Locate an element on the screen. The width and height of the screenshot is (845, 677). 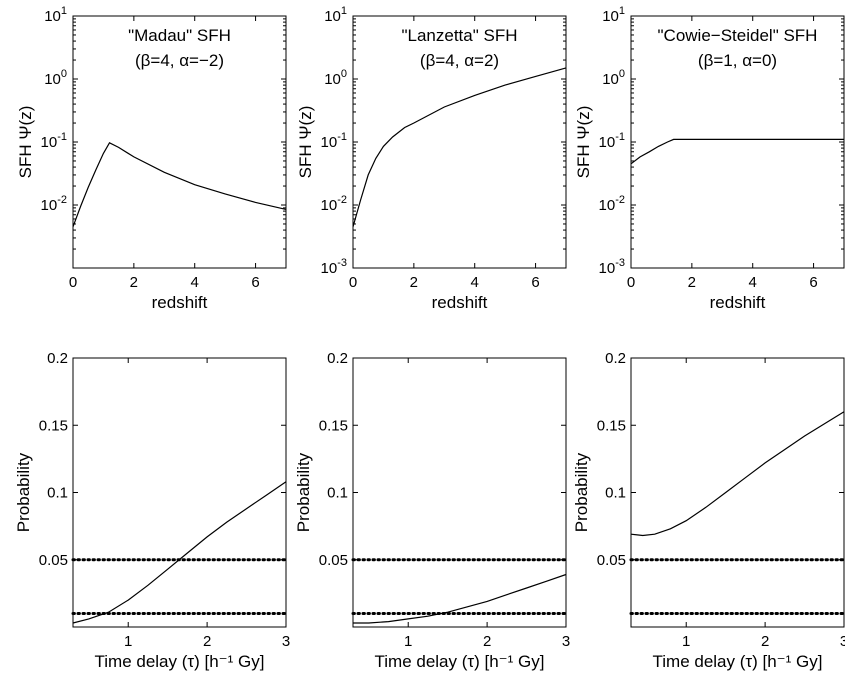
panel-title: "Cowie−Steidel" SFH is located at coordinates (738, 35).